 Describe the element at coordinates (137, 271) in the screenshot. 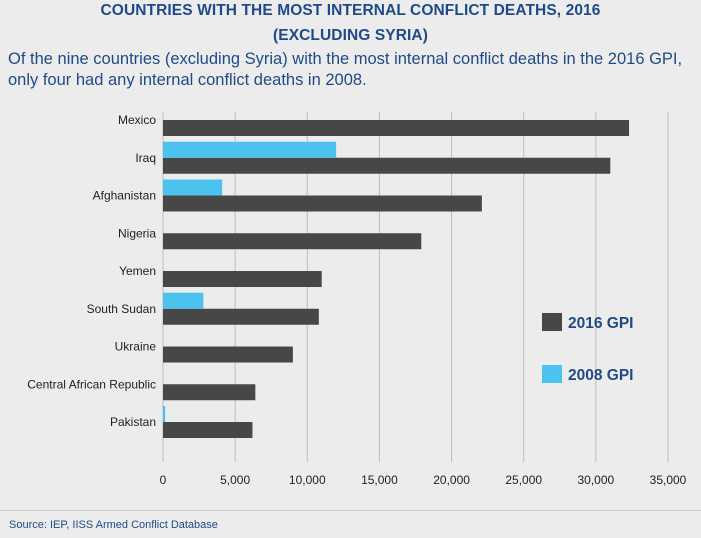

I see `category-label: Yemen` at that location.